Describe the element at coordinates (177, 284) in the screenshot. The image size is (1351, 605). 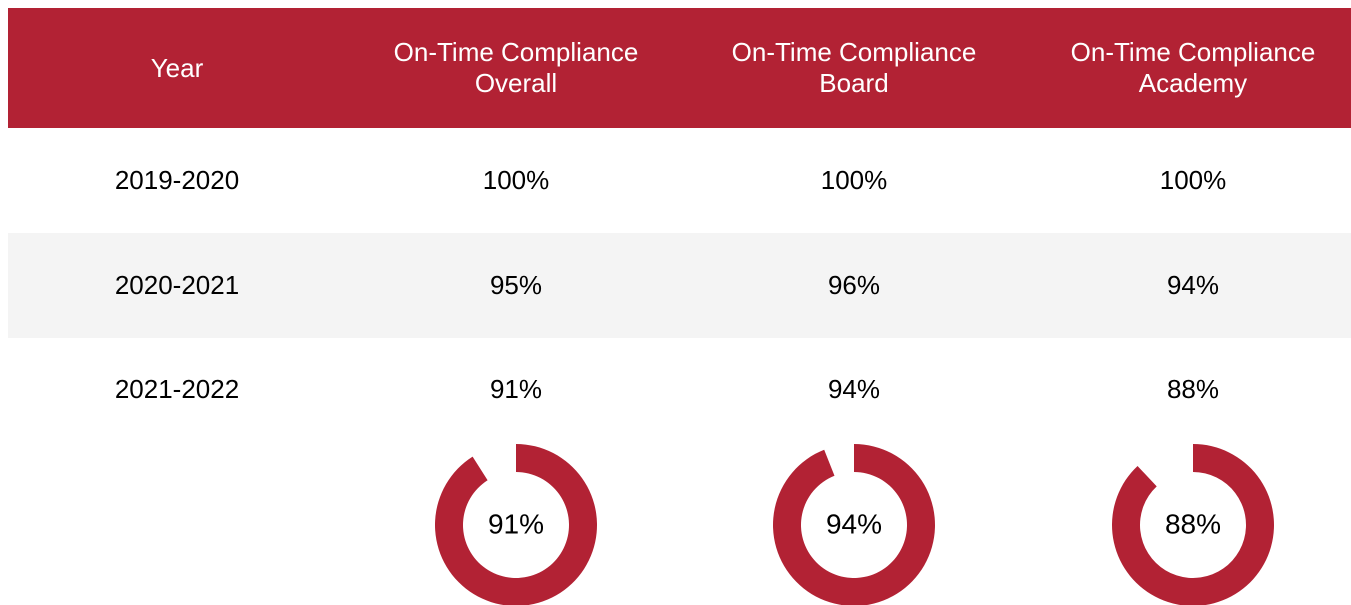
I see `table-cell: 2020-2021` at that location.